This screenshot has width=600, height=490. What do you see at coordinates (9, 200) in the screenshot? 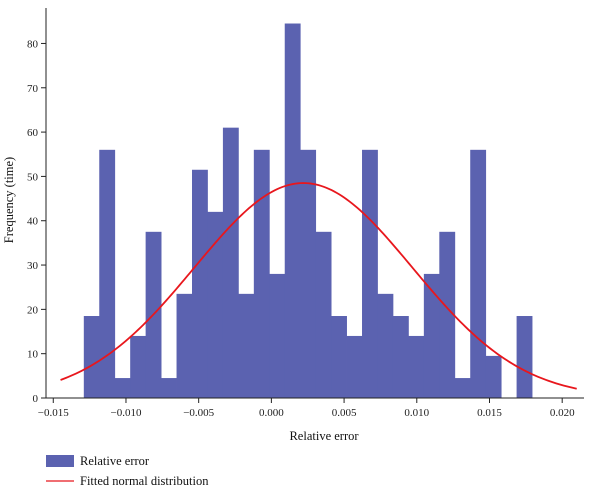
I see `y-axis-title: Frequency (time)` at bounding box center [9, 200].